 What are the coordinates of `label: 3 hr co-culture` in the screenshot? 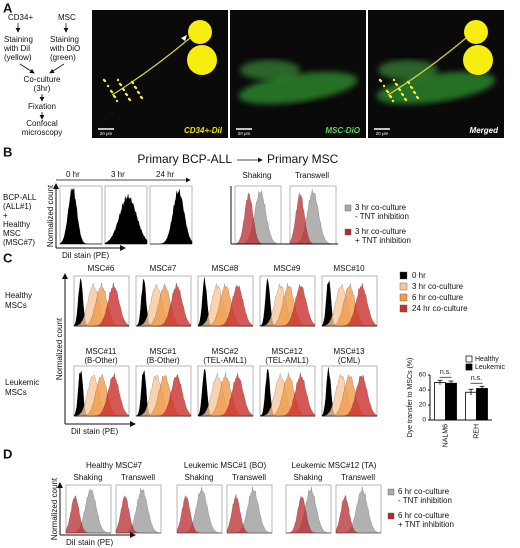 It's located at (381, 231).